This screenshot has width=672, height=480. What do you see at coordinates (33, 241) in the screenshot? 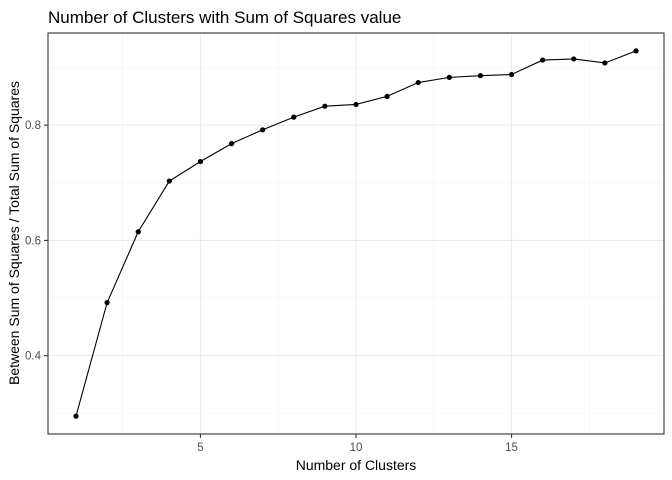
I see `y-tick-label: 0.6` at bounding box center [33, 241].